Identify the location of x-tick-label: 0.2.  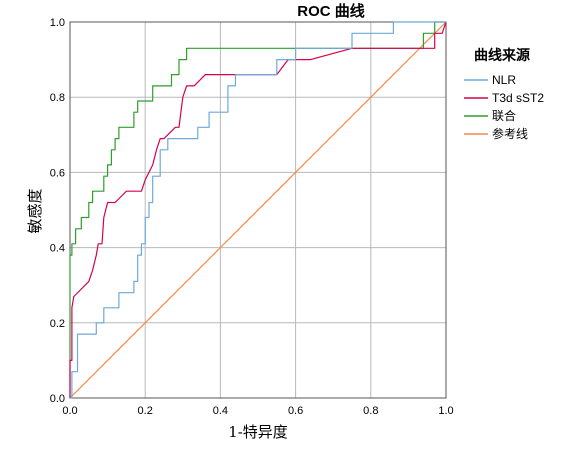
(145, 411).